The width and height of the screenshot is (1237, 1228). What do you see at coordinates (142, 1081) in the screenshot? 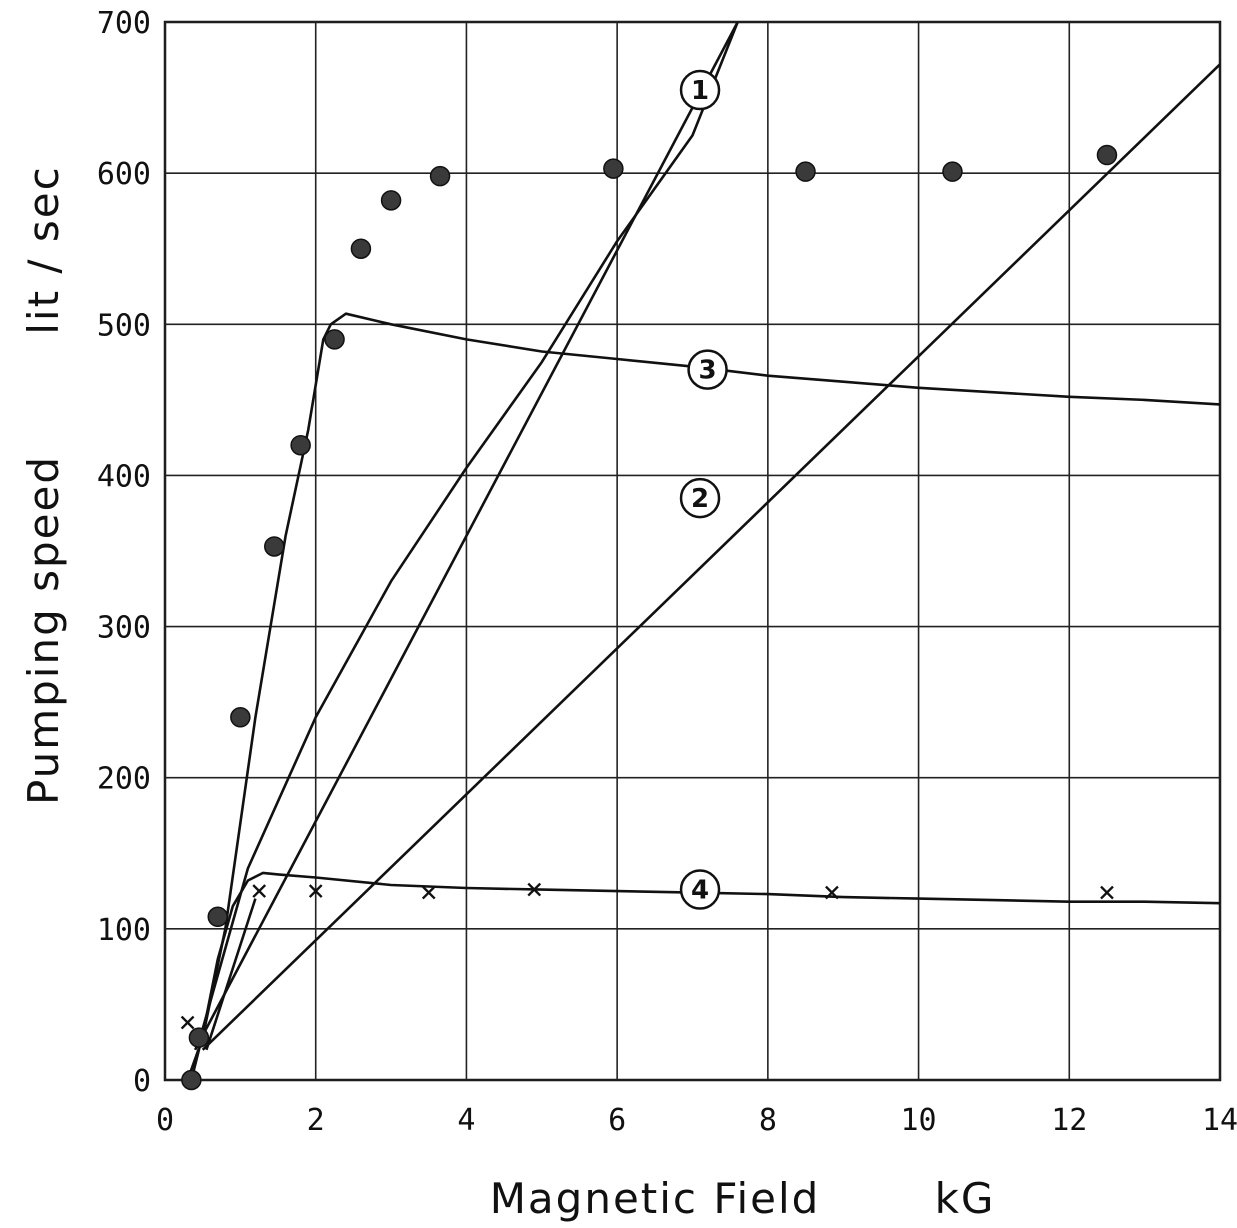
I see `y-tick-label: 0` at bounding box center [142, 1081].